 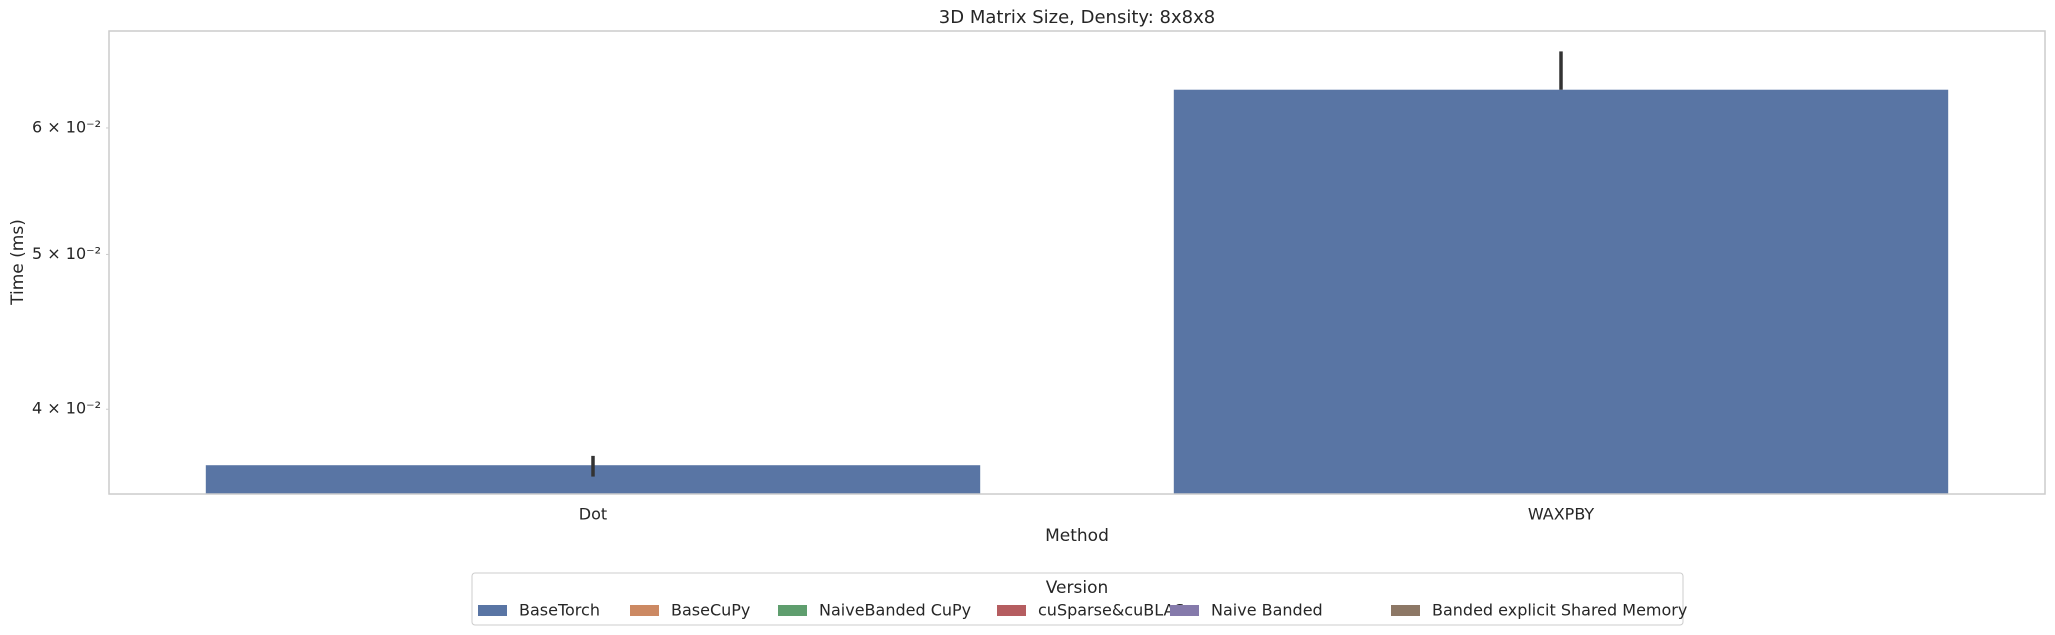 I want to click on y-axis-label: Time (ms), so click(x=18, y=262).